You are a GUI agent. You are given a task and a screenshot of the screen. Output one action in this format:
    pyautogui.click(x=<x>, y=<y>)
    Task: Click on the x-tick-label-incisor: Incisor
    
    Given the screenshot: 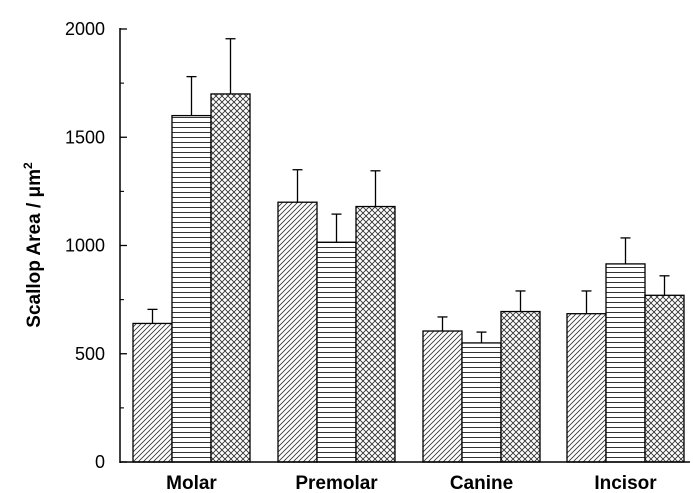 What is the action you would take?
    pyautogui.click(x=625, y=483)
    